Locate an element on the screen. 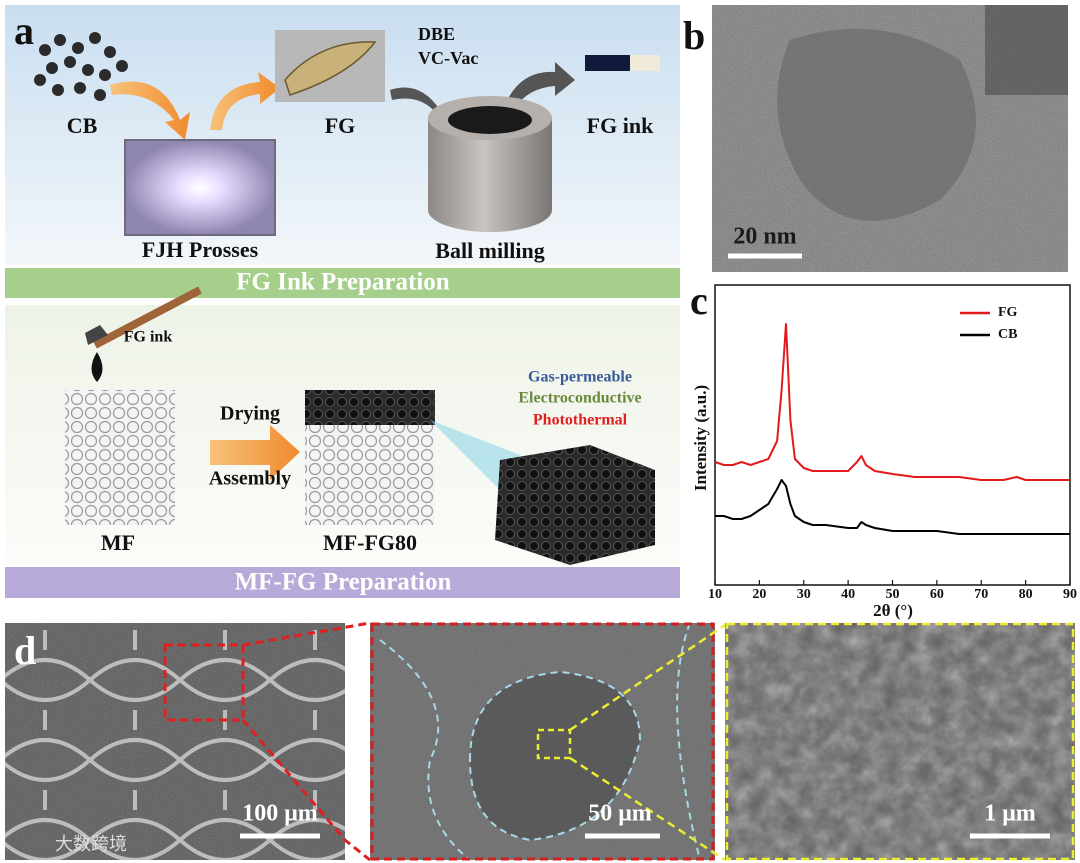 Image resolution: width=1080 pixels, height=863 pixels. y-axis-label: Intensity (a.u.) is located at coordinates (700, 438).